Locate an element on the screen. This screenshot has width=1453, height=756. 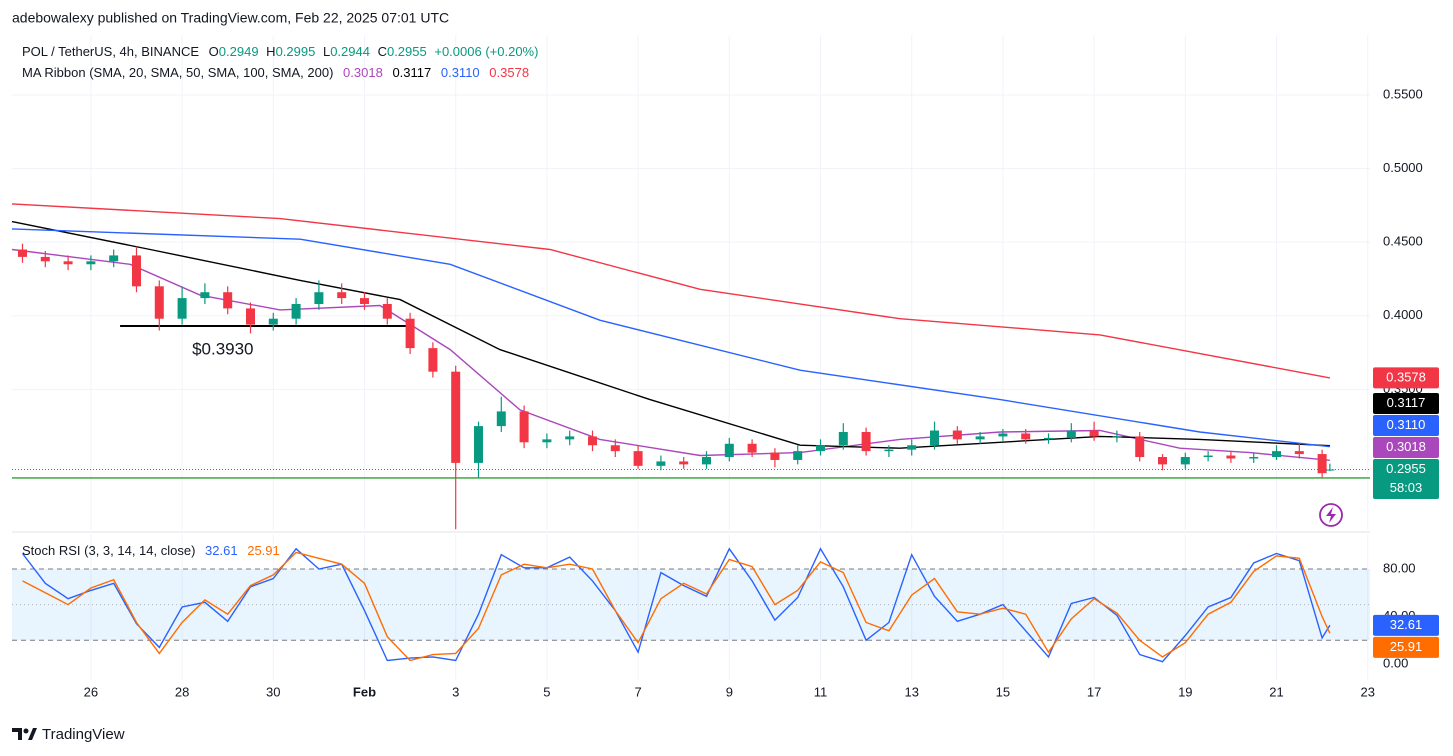
alert-bolt is located at coordinates (1331, 515).